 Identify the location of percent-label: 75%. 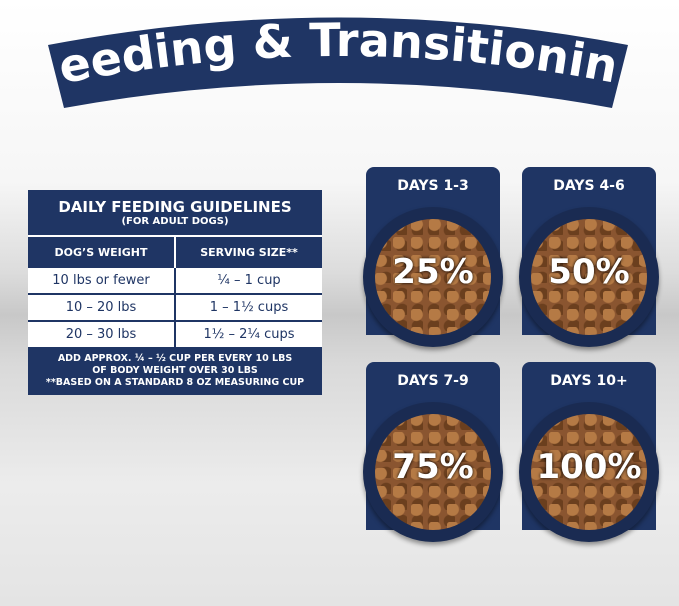
(433, 467).